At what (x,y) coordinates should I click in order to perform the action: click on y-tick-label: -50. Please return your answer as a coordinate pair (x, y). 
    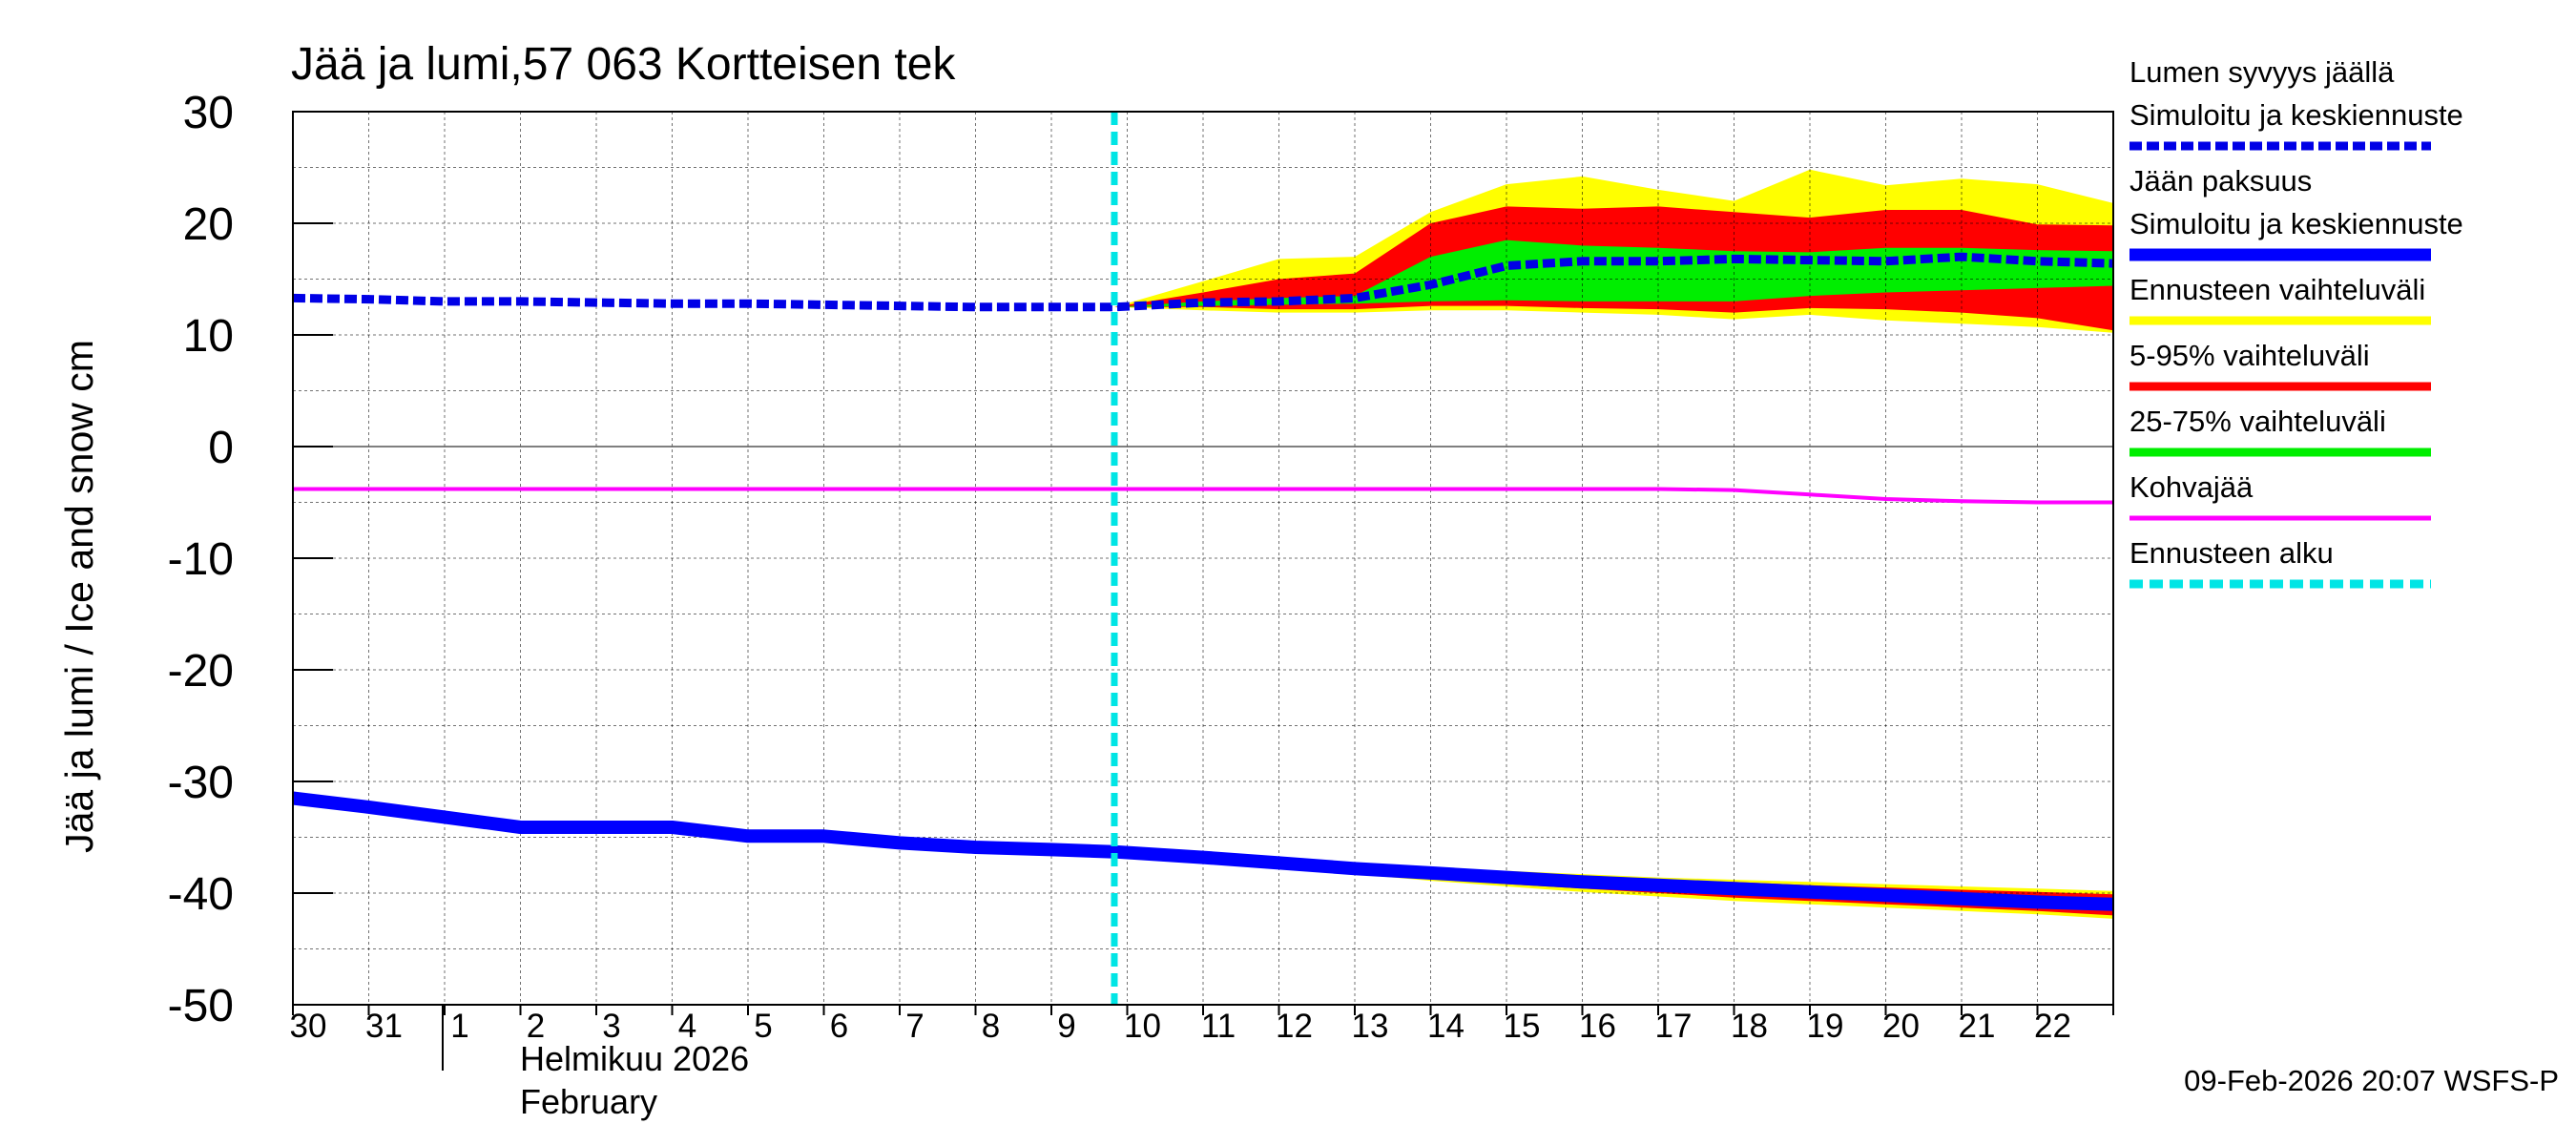
    Looking at the image, I should click on (201, 1006).